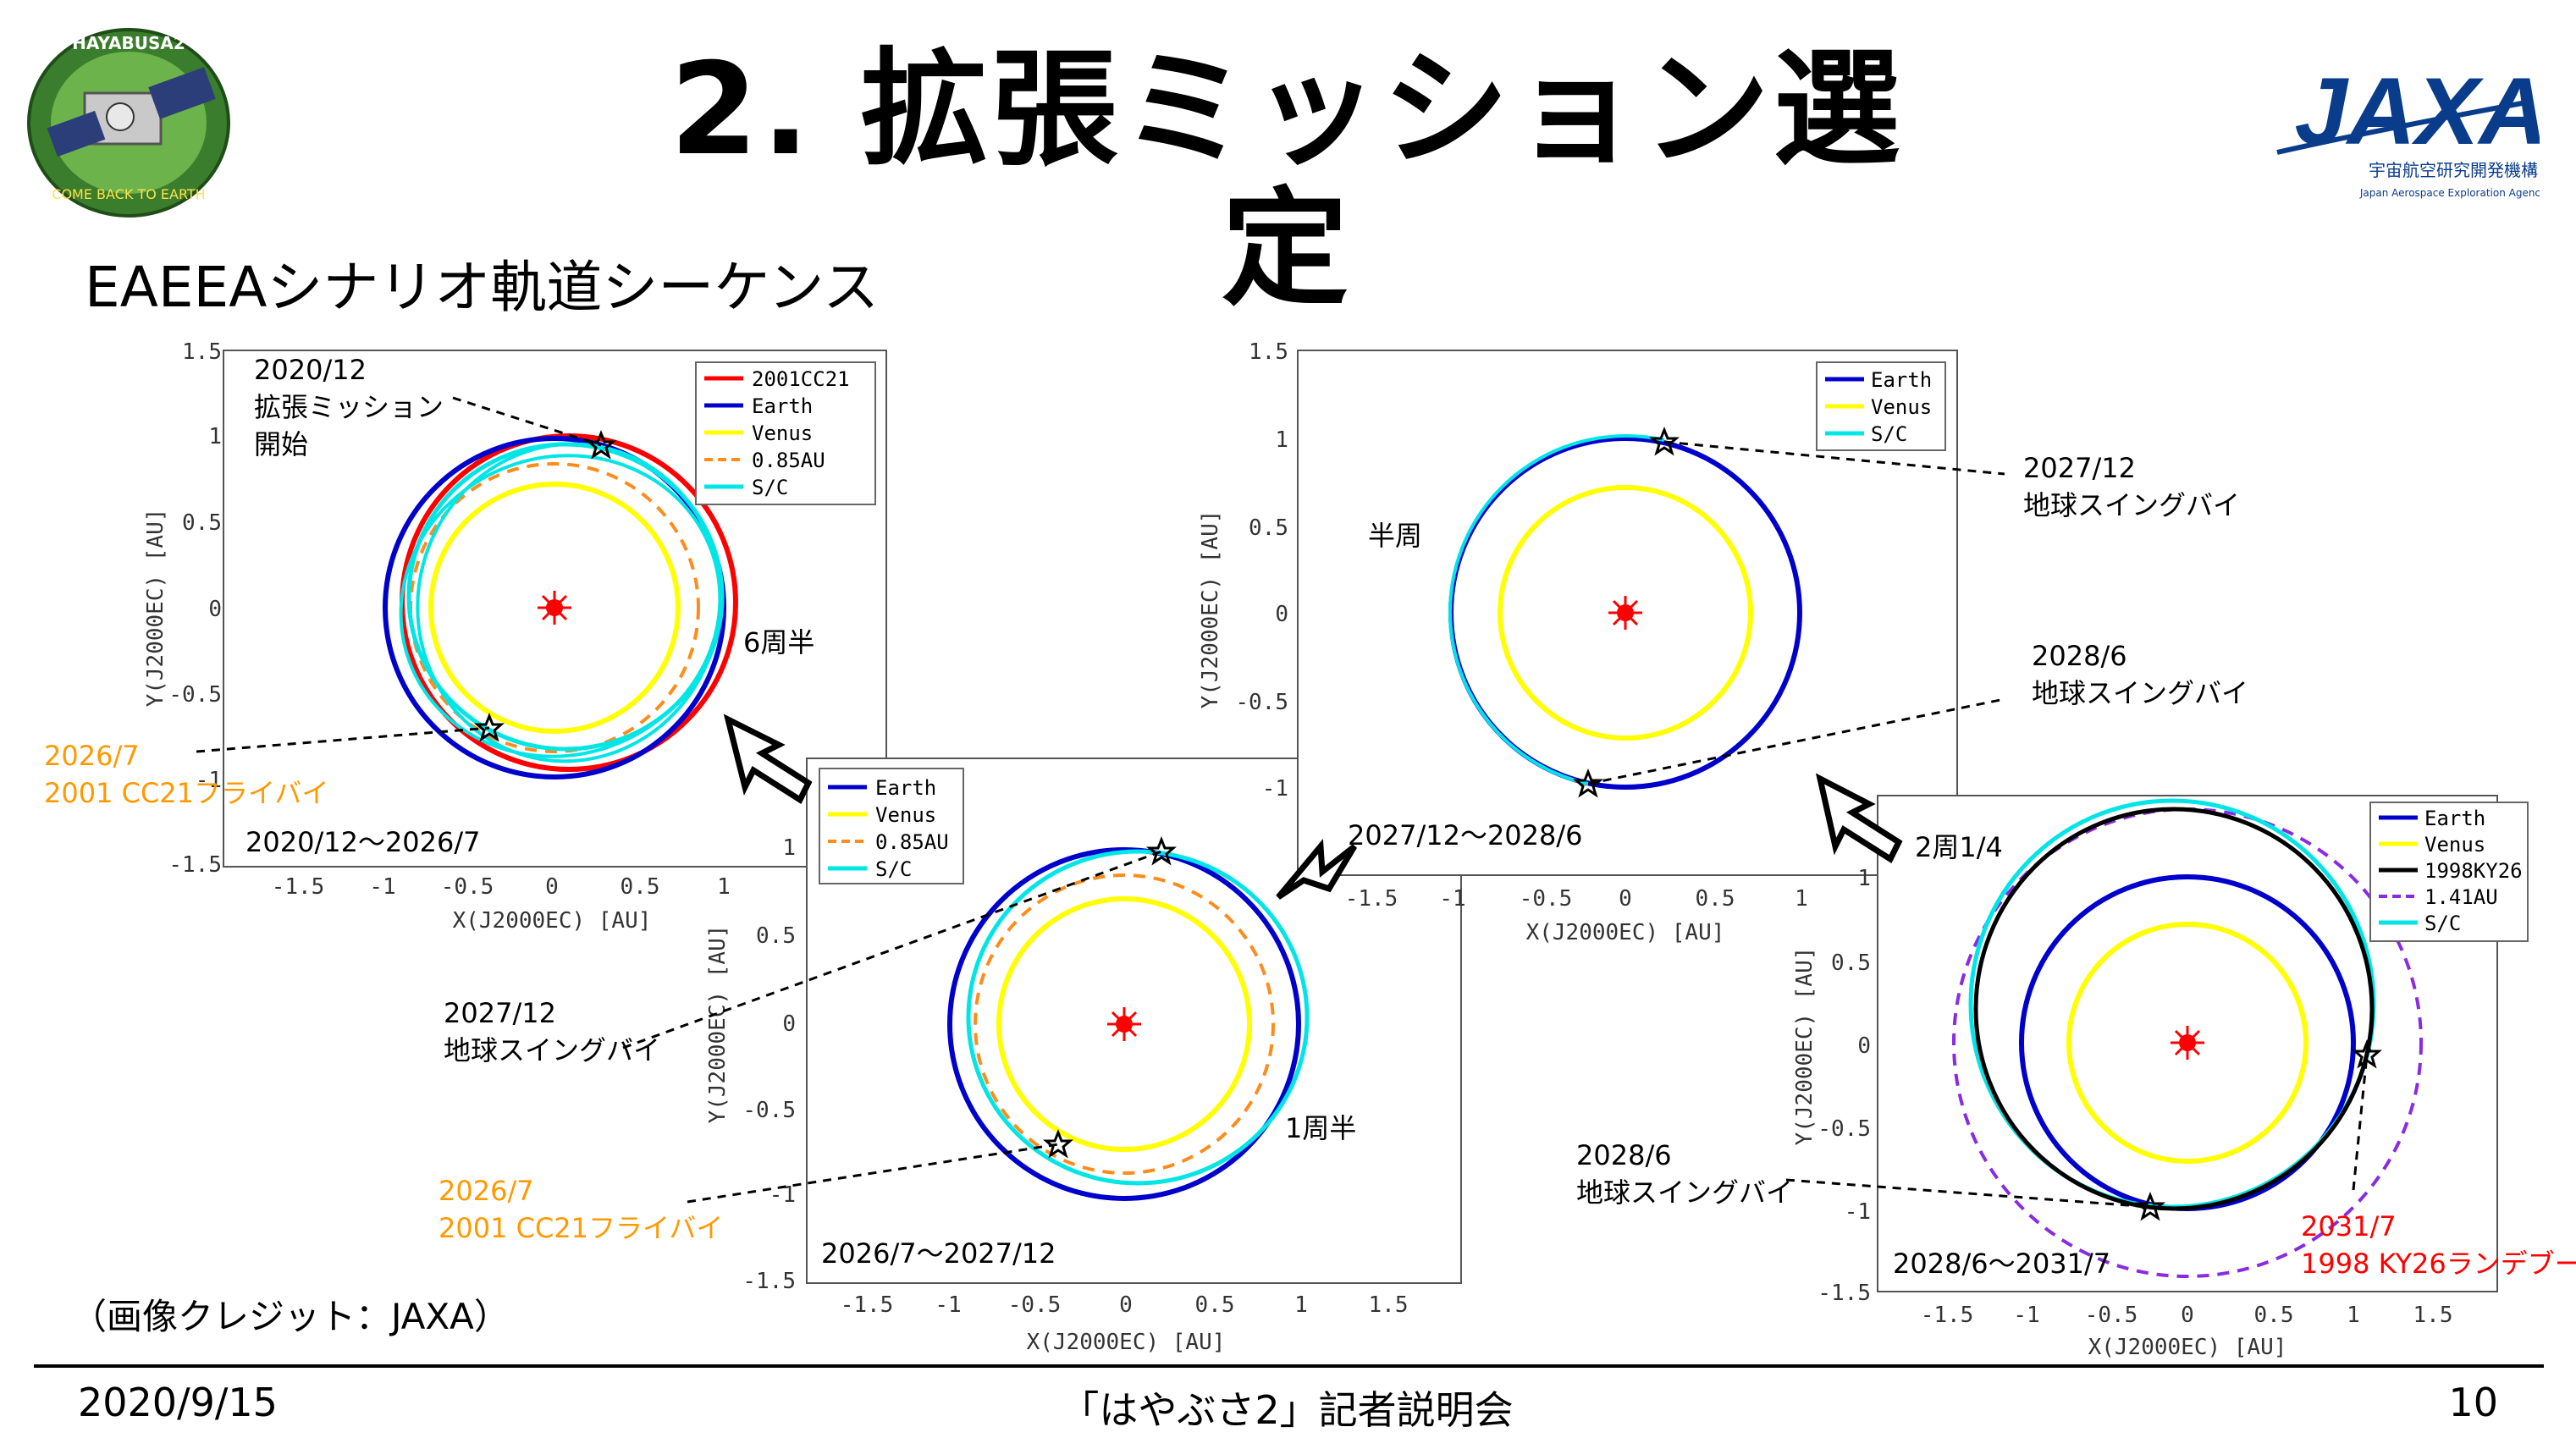  Describe the element at coordinates (1948, 1316) in the screenshot. I see `plot-4-xtick: -1.5` at that location.